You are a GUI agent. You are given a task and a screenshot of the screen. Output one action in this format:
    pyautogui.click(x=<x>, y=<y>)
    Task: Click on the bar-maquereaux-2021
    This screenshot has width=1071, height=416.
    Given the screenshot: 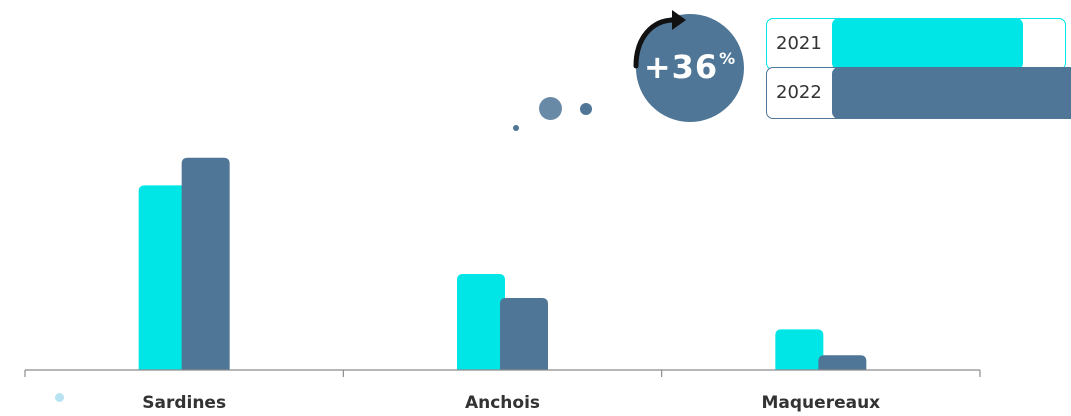 What is the action you would take?
    pyautogui.click(x=799, y=349)
    